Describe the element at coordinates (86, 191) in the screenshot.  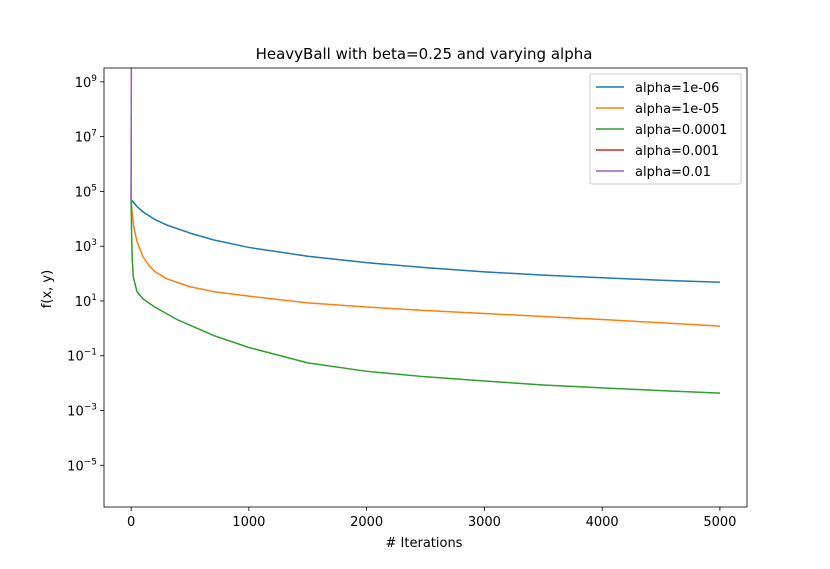
I see `y-tick-label-5: 10⁵` at that location.